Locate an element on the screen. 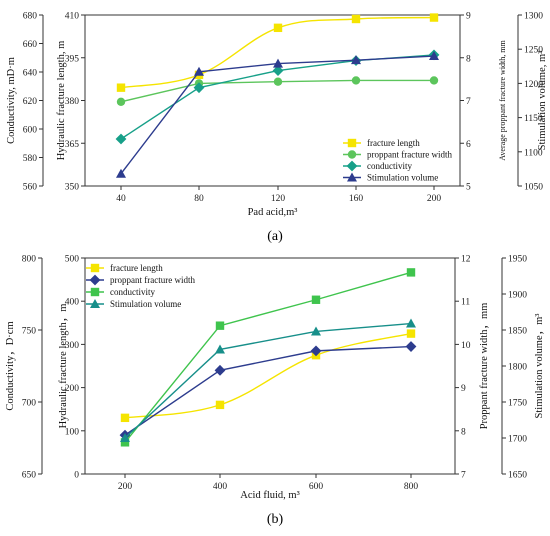  y-tick-label: 640 is located at coordinates (30, 74).